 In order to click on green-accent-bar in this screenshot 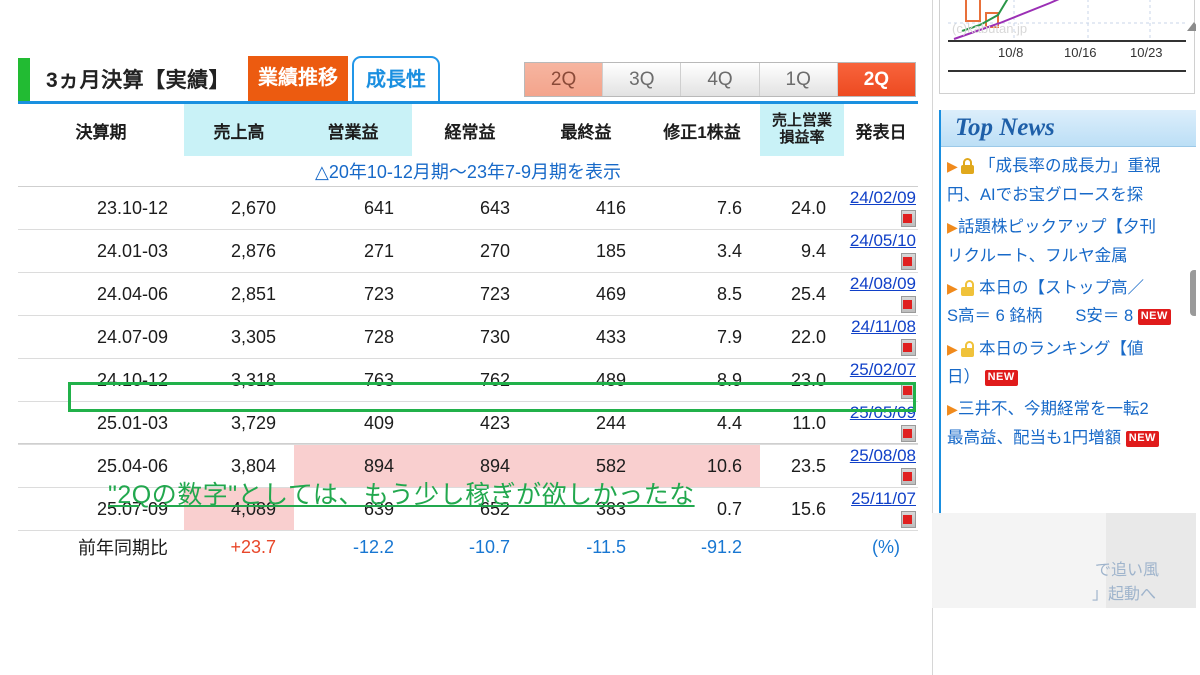, I will do `click(24, 80)`.